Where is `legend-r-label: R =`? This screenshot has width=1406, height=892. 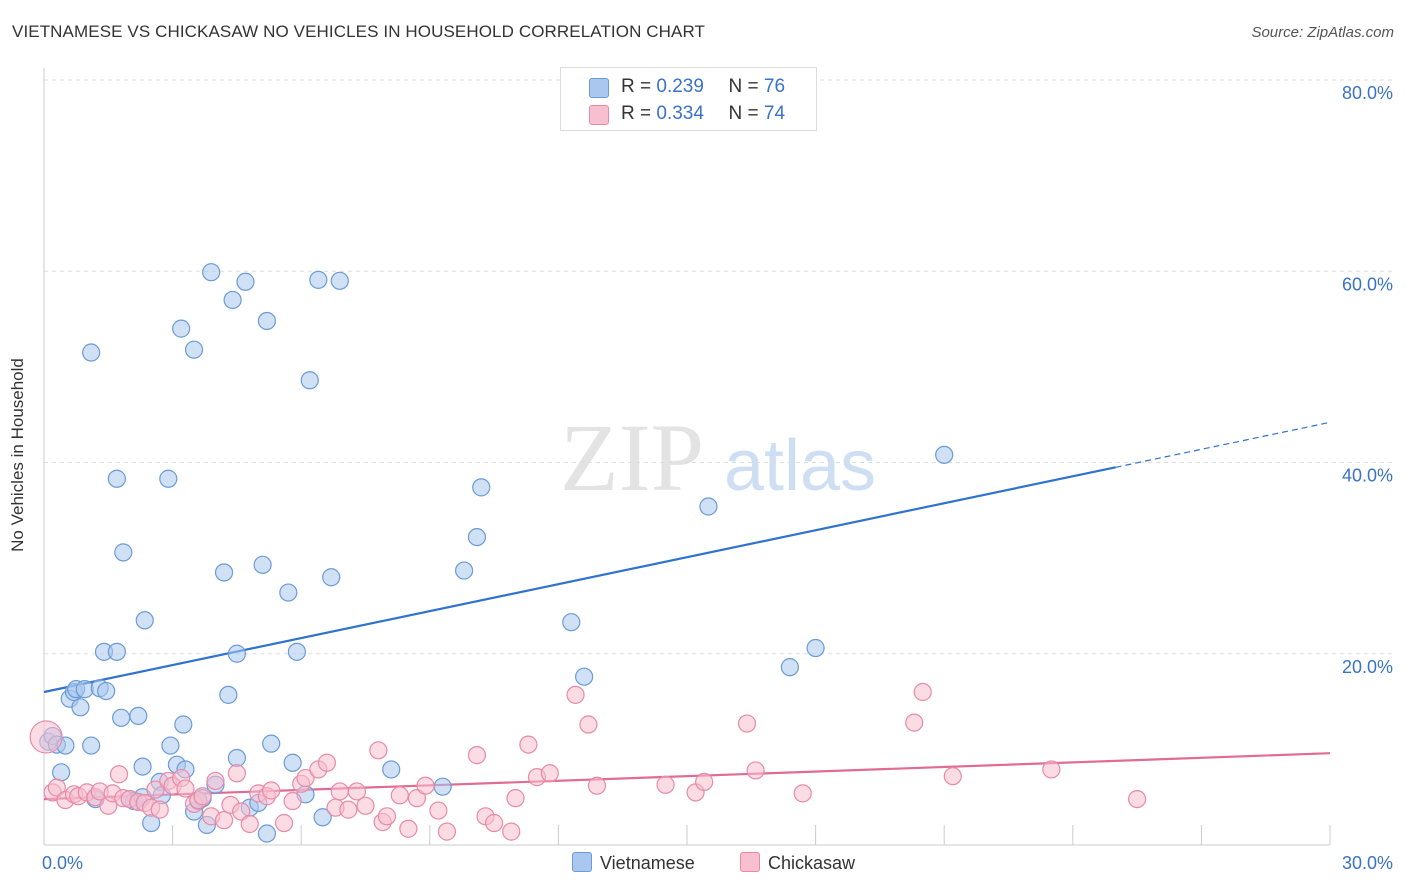 legend-r-label: R = is located at coordinates (636, 86).